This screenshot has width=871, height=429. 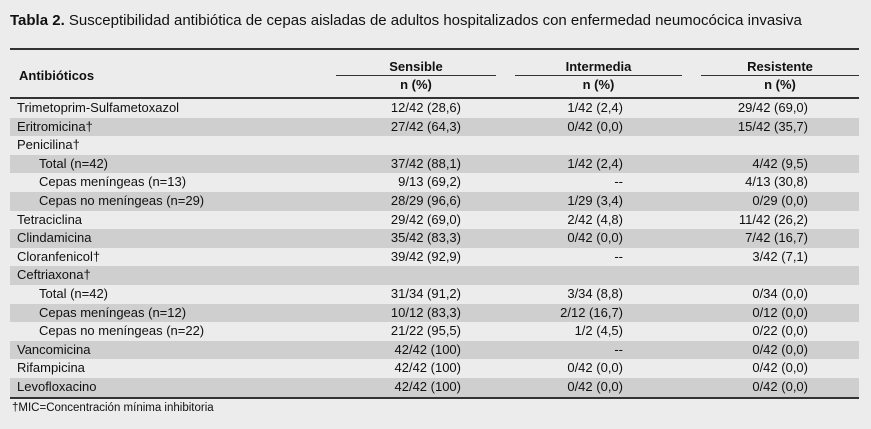 What do you see at coordinates (113, 182) in the screenshot?
I see `cell-antibiotic: Cepas meníngeas (n=13)` at bounding box center [113, 182].